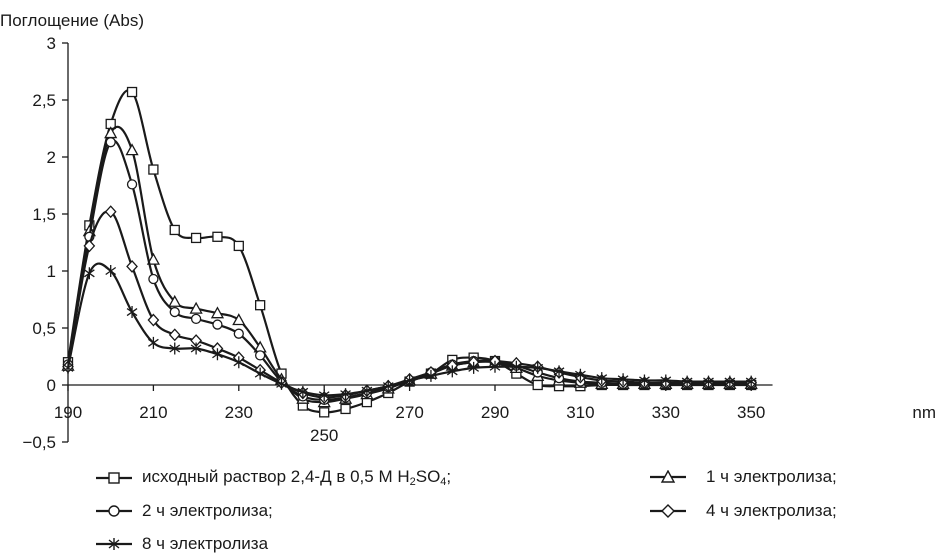 The height and width of the screenshot is (557, 937). What do you see at coordinates (205, 543) in the screenshot?
I see `legend-label-8h: 8 ч электролиза` at bounding box center [205, 543].